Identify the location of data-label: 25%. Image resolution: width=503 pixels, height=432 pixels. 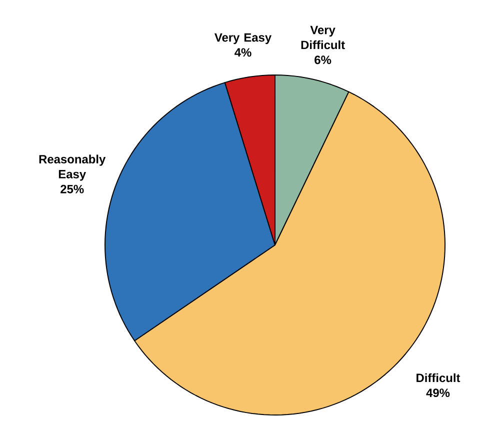
(72, 189).